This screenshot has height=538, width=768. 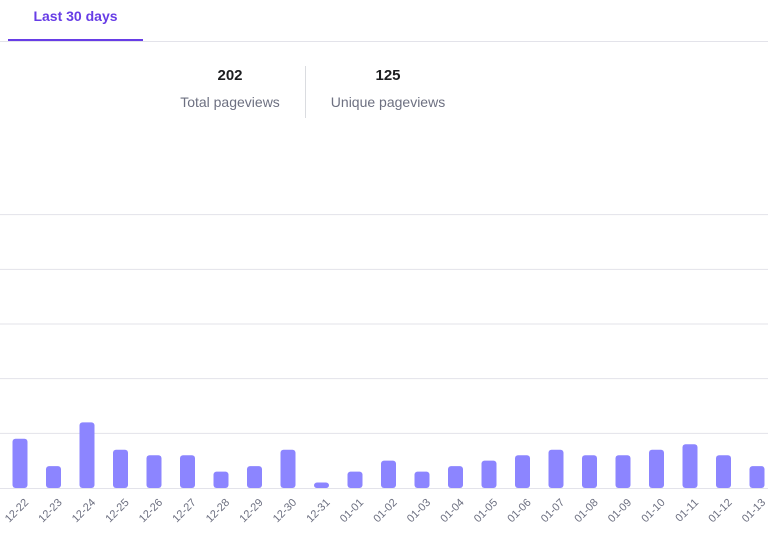 What do you see at coordinates (251, 511) in the screenshot?
I see `x-tick-label: 12-29` at bounding box center [251, 511].